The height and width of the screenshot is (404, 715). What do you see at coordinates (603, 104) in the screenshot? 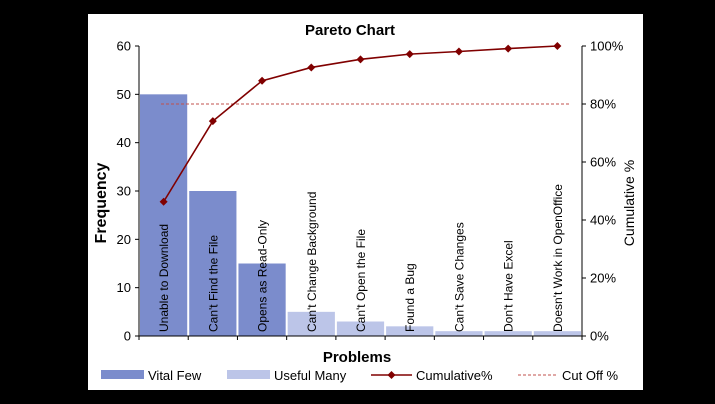
I see `y2-tick-label: 80%` at bounding box center [603, 104].